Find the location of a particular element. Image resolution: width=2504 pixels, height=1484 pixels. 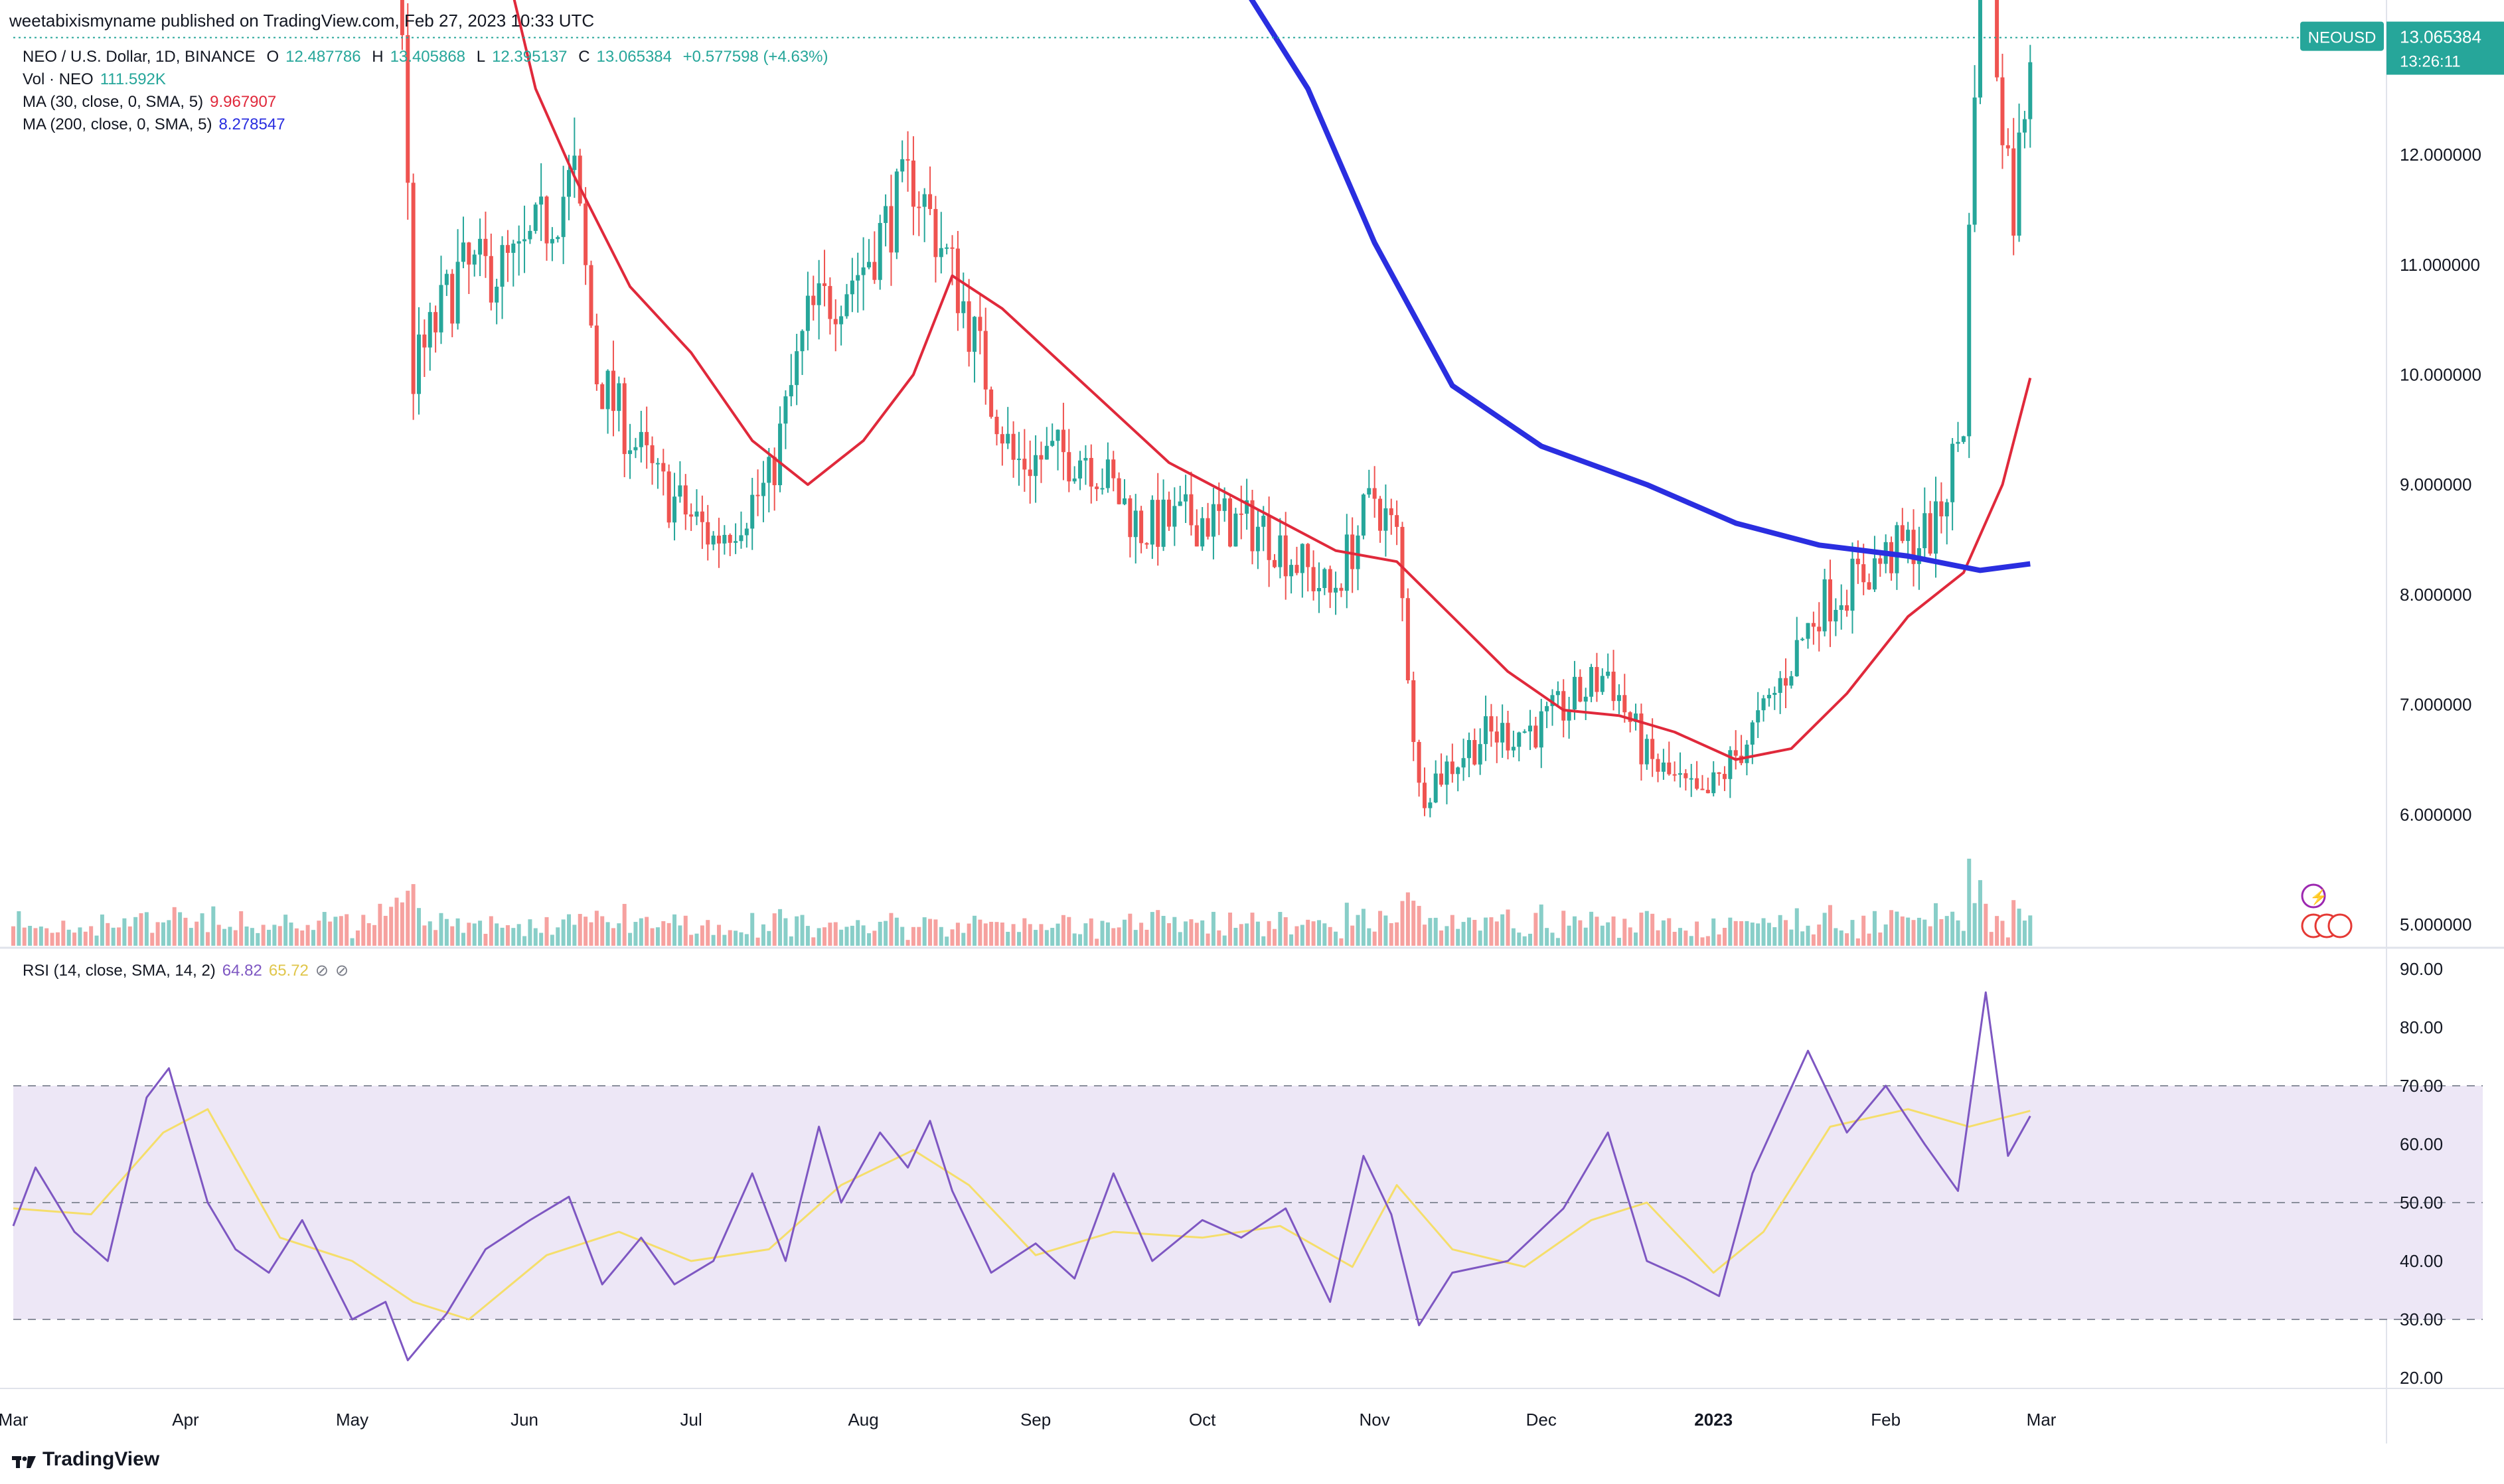

tradingview-footer: TradingView is located at coordinates (85, 1459).